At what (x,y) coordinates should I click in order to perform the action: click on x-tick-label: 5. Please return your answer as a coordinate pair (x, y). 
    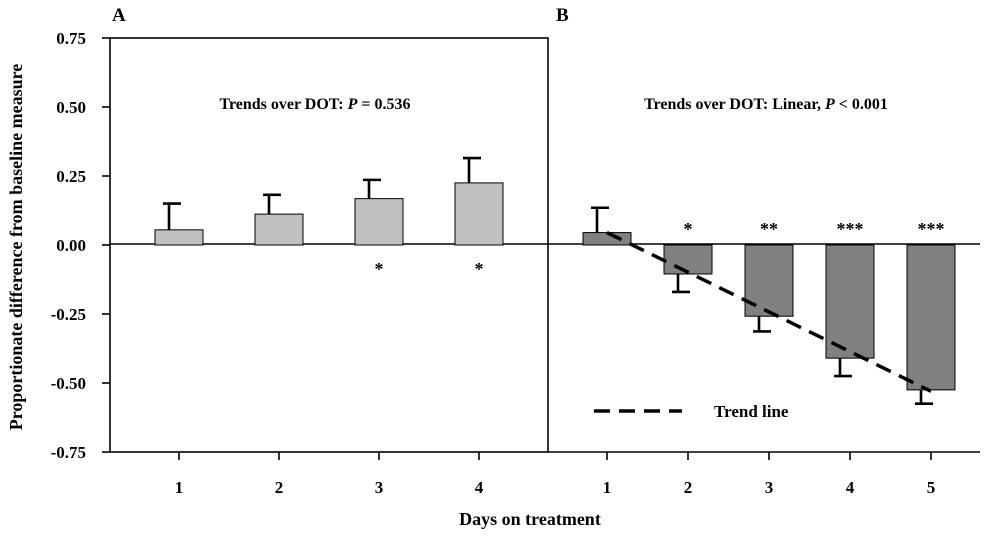
    Looking at the image, I should click on (931, 487).